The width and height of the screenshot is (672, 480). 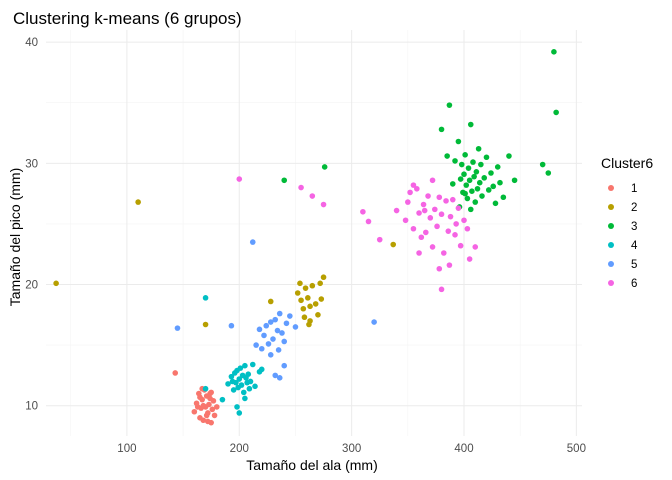 I want to click on y-tick-label: 30, so click(x=31, y=164).